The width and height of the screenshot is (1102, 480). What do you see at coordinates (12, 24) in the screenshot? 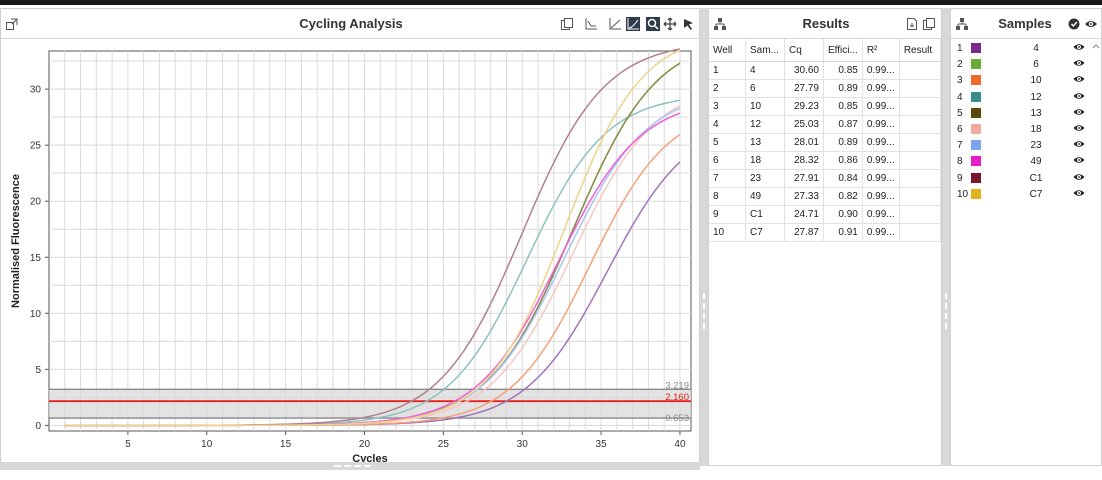
I see `expand-icon` at bounding box center [12, 24].